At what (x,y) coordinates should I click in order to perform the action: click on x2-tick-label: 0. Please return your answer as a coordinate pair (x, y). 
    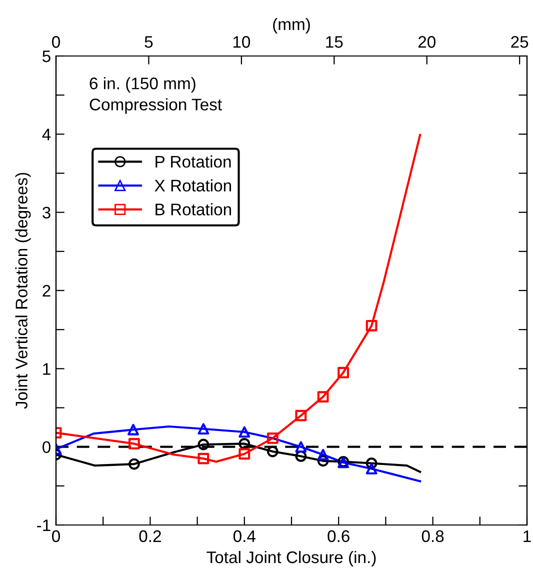
    Looking at the image, I should click on (56, 42).